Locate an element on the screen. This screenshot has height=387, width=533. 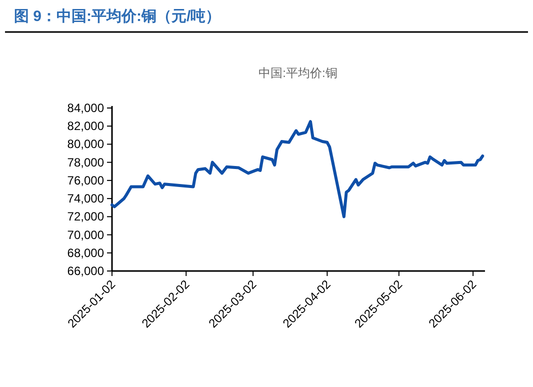
y-tick-label: 72,000 is located at coordinates (85, 217).